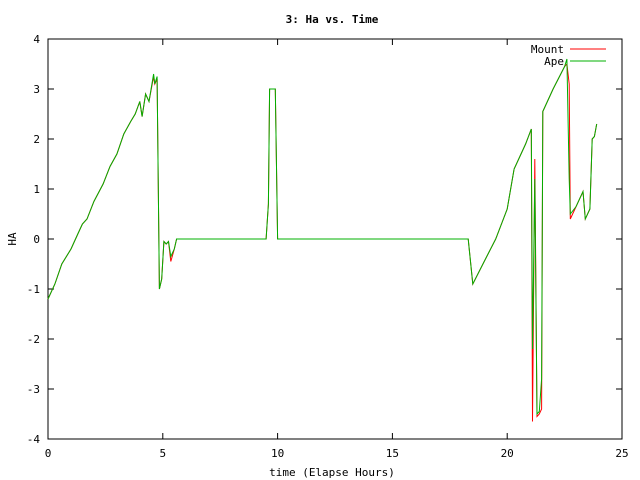  Describe the element at coordinates (34, 439) in the screenshot. I see `y-tick-label: -4` at that location.